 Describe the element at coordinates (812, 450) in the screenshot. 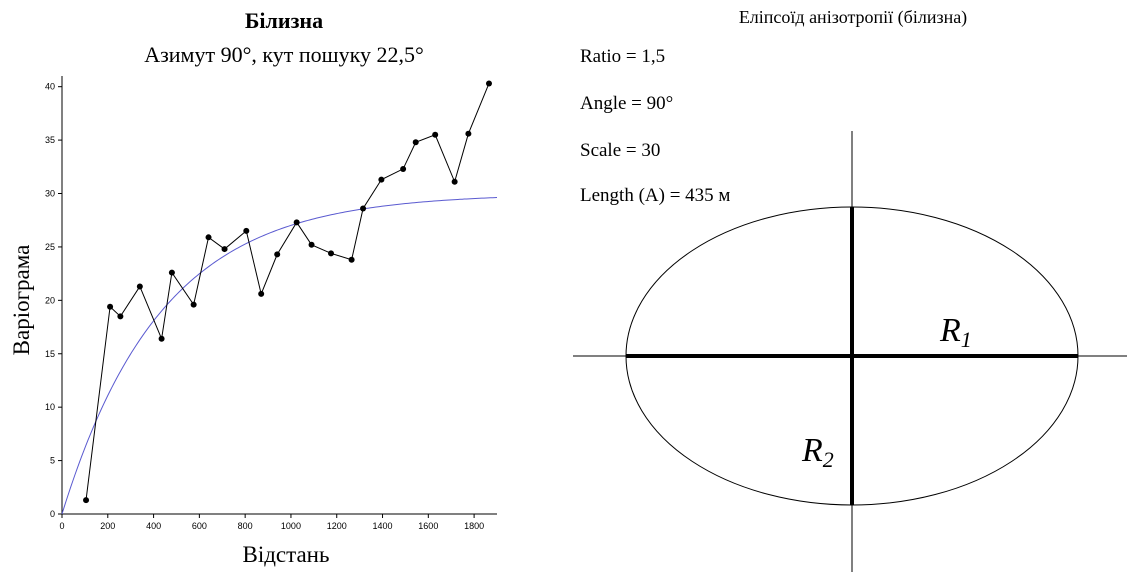

I see `r2-label-main: R` at that location.